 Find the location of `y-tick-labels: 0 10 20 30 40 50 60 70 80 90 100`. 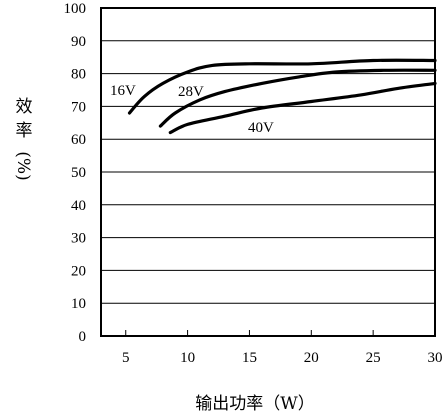

y-tick-labels: 0 10 20 30 40 50 60 70 80 90 100 is located at coordinates (75, 173).